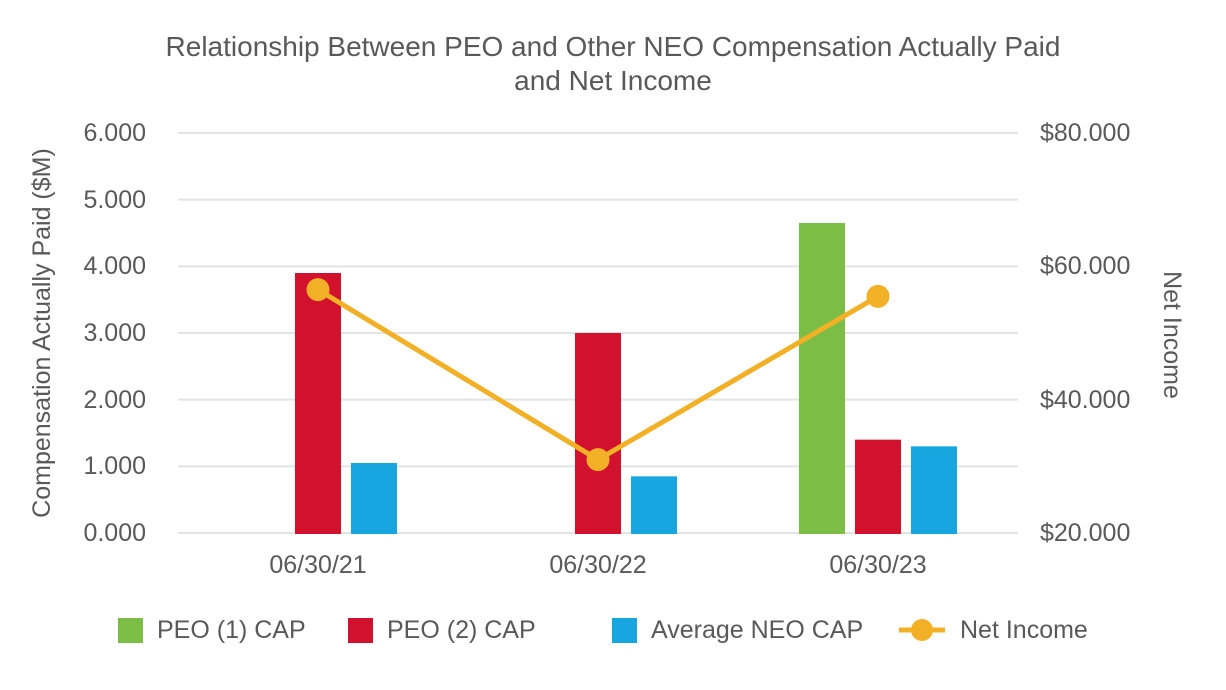 The width and height of the screenshot is (1226, 690). I want to click on legend-line-marker-icon, so click(922, 630).